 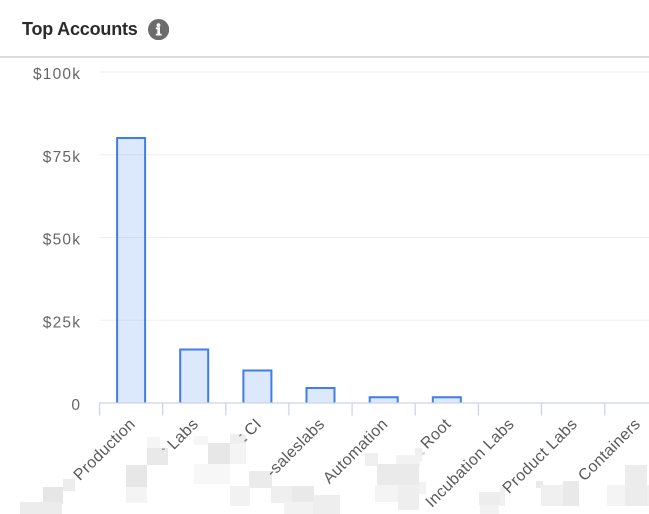 What do you see at coordinates (295, 448) in the screenshot?
I see `svg-text: -saleslabs` at bounding box center [295, 448].